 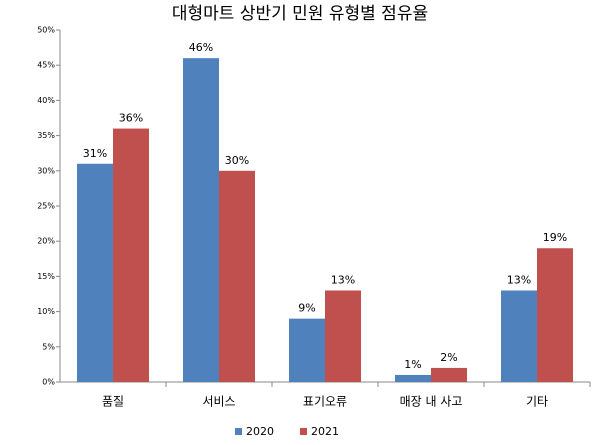 I want to click on chart-title: 대형마트 상반기 민원 유형별 점유율, so click(x=300, y=14).